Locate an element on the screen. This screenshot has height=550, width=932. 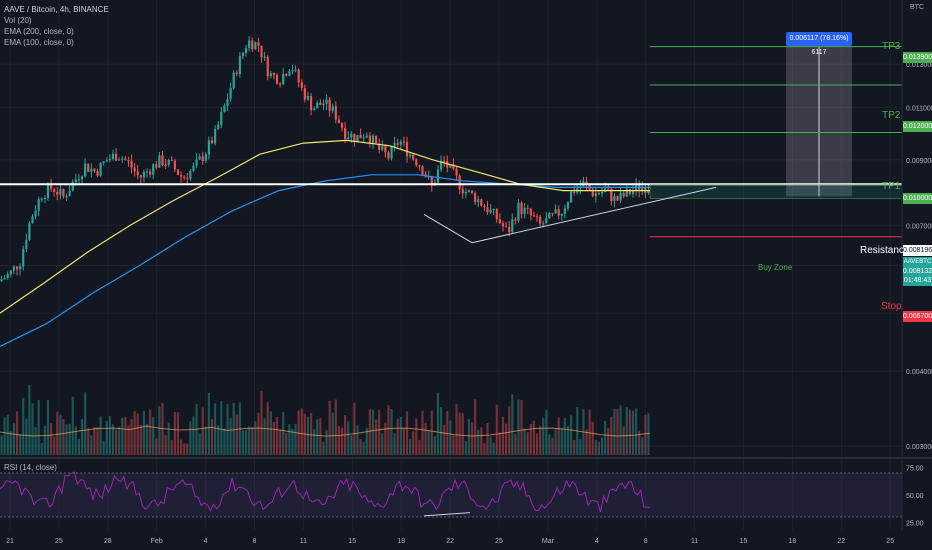
indicator-ema200: EMA (200, close, 0) is located at coordinates (39, 31).